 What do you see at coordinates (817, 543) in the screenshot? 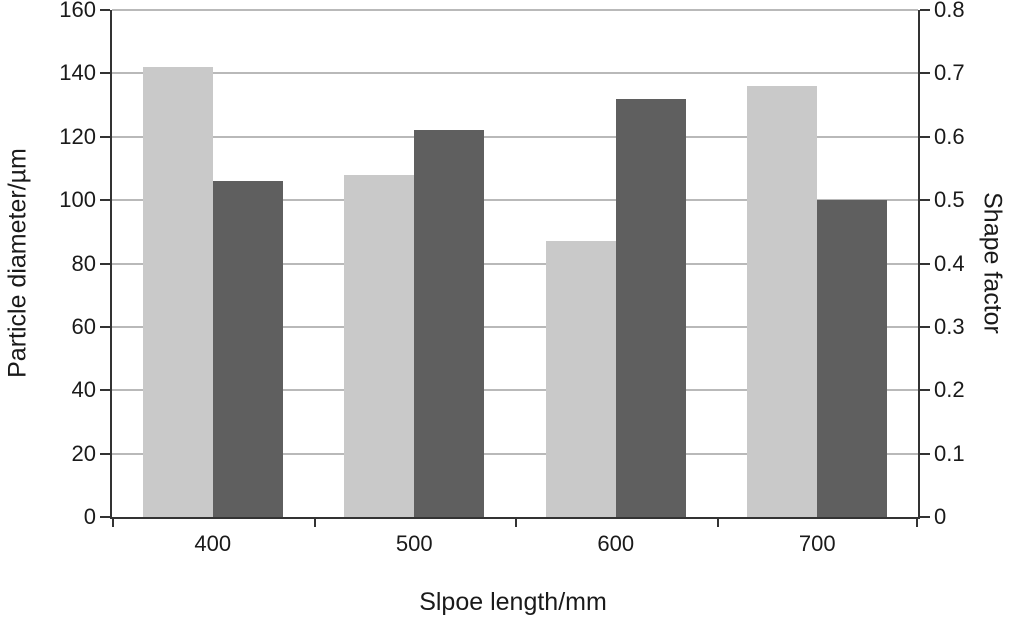
I see `x-axis-category-label: 700` at bounding box center [817, 543].